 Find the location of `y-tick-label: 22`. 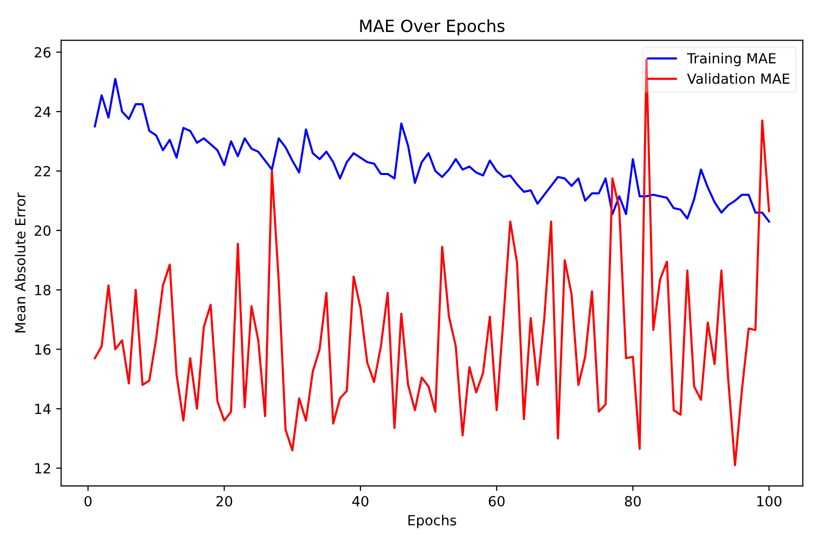

y-tick-label: 22 is located at coordinates (42, 171).